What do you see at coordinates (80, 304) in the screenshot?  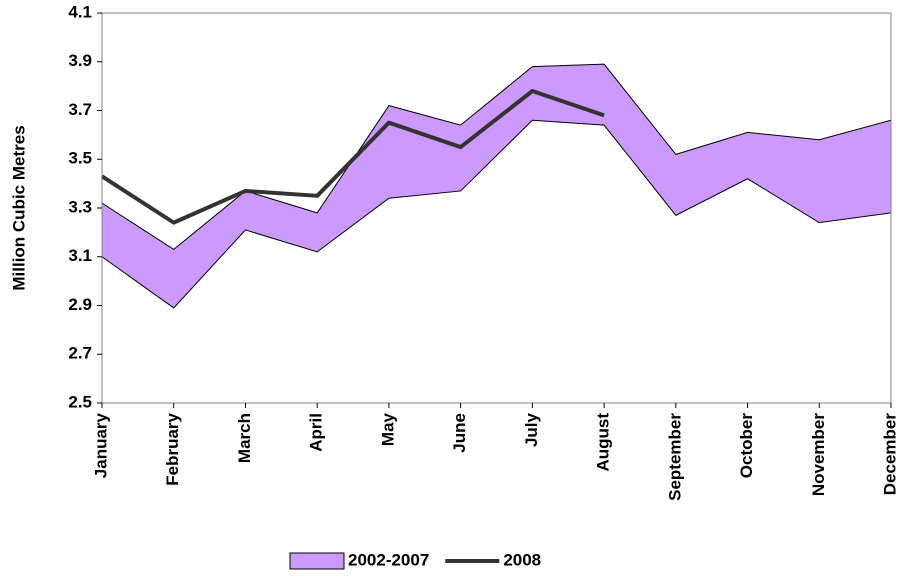 I see `y-tick-label: 2.9` at bounding box center [80, 304].